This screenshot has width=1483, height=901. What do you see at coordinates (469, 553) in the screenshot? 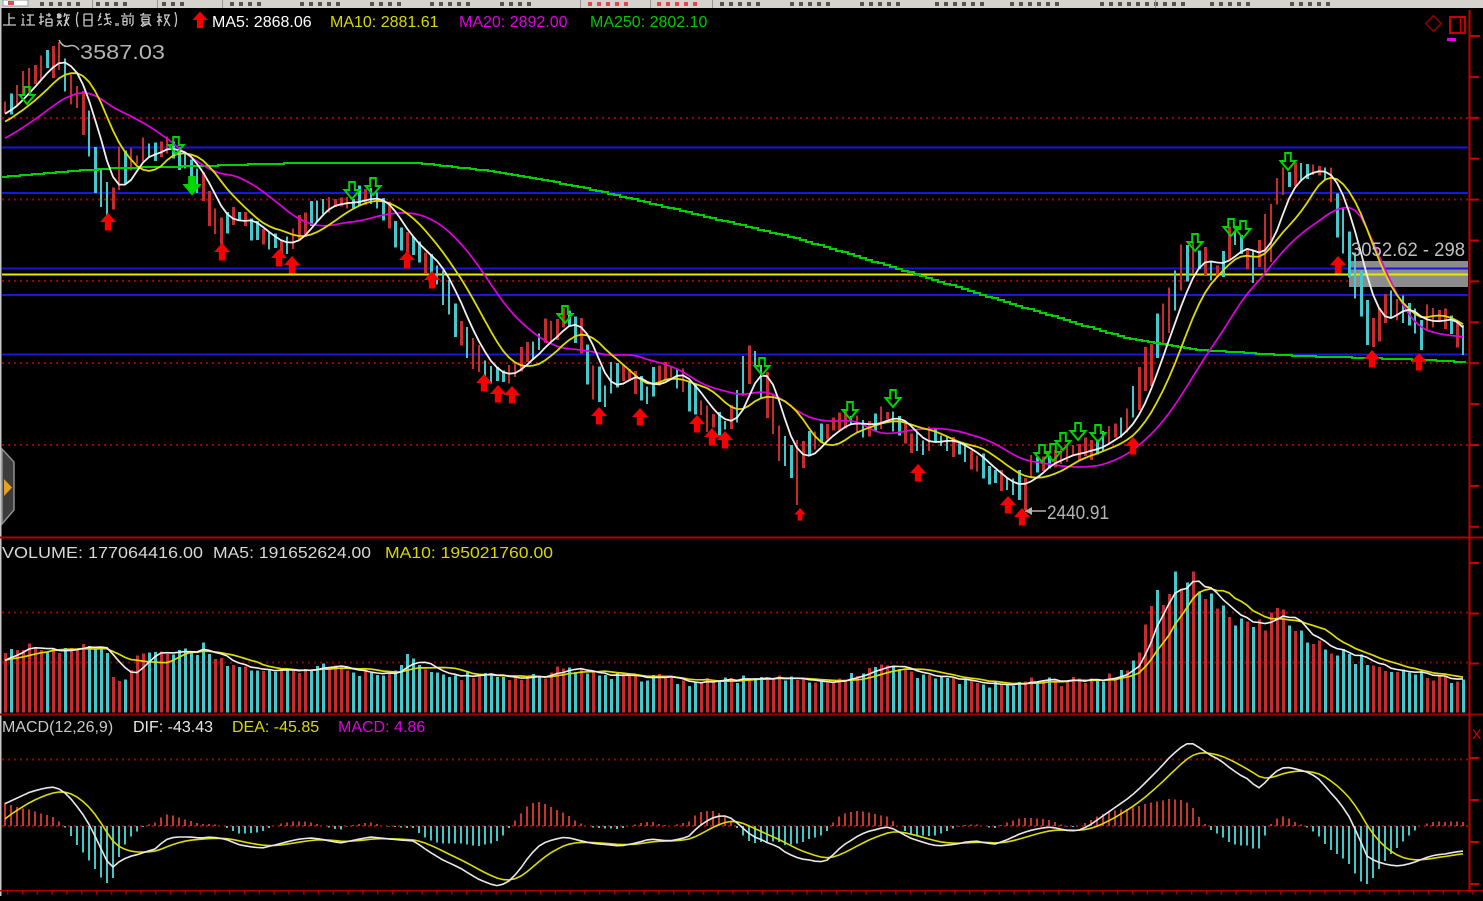
I see `svg-text: MA10: 195021760.00` at bounding box center [469, 553].